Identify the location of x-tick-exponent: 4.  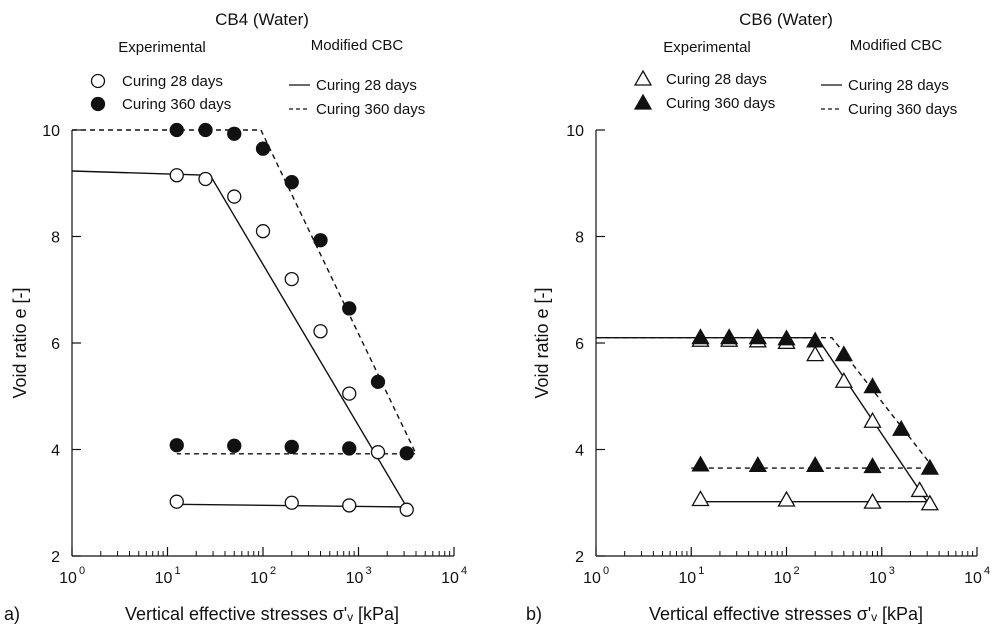
(987, 571).